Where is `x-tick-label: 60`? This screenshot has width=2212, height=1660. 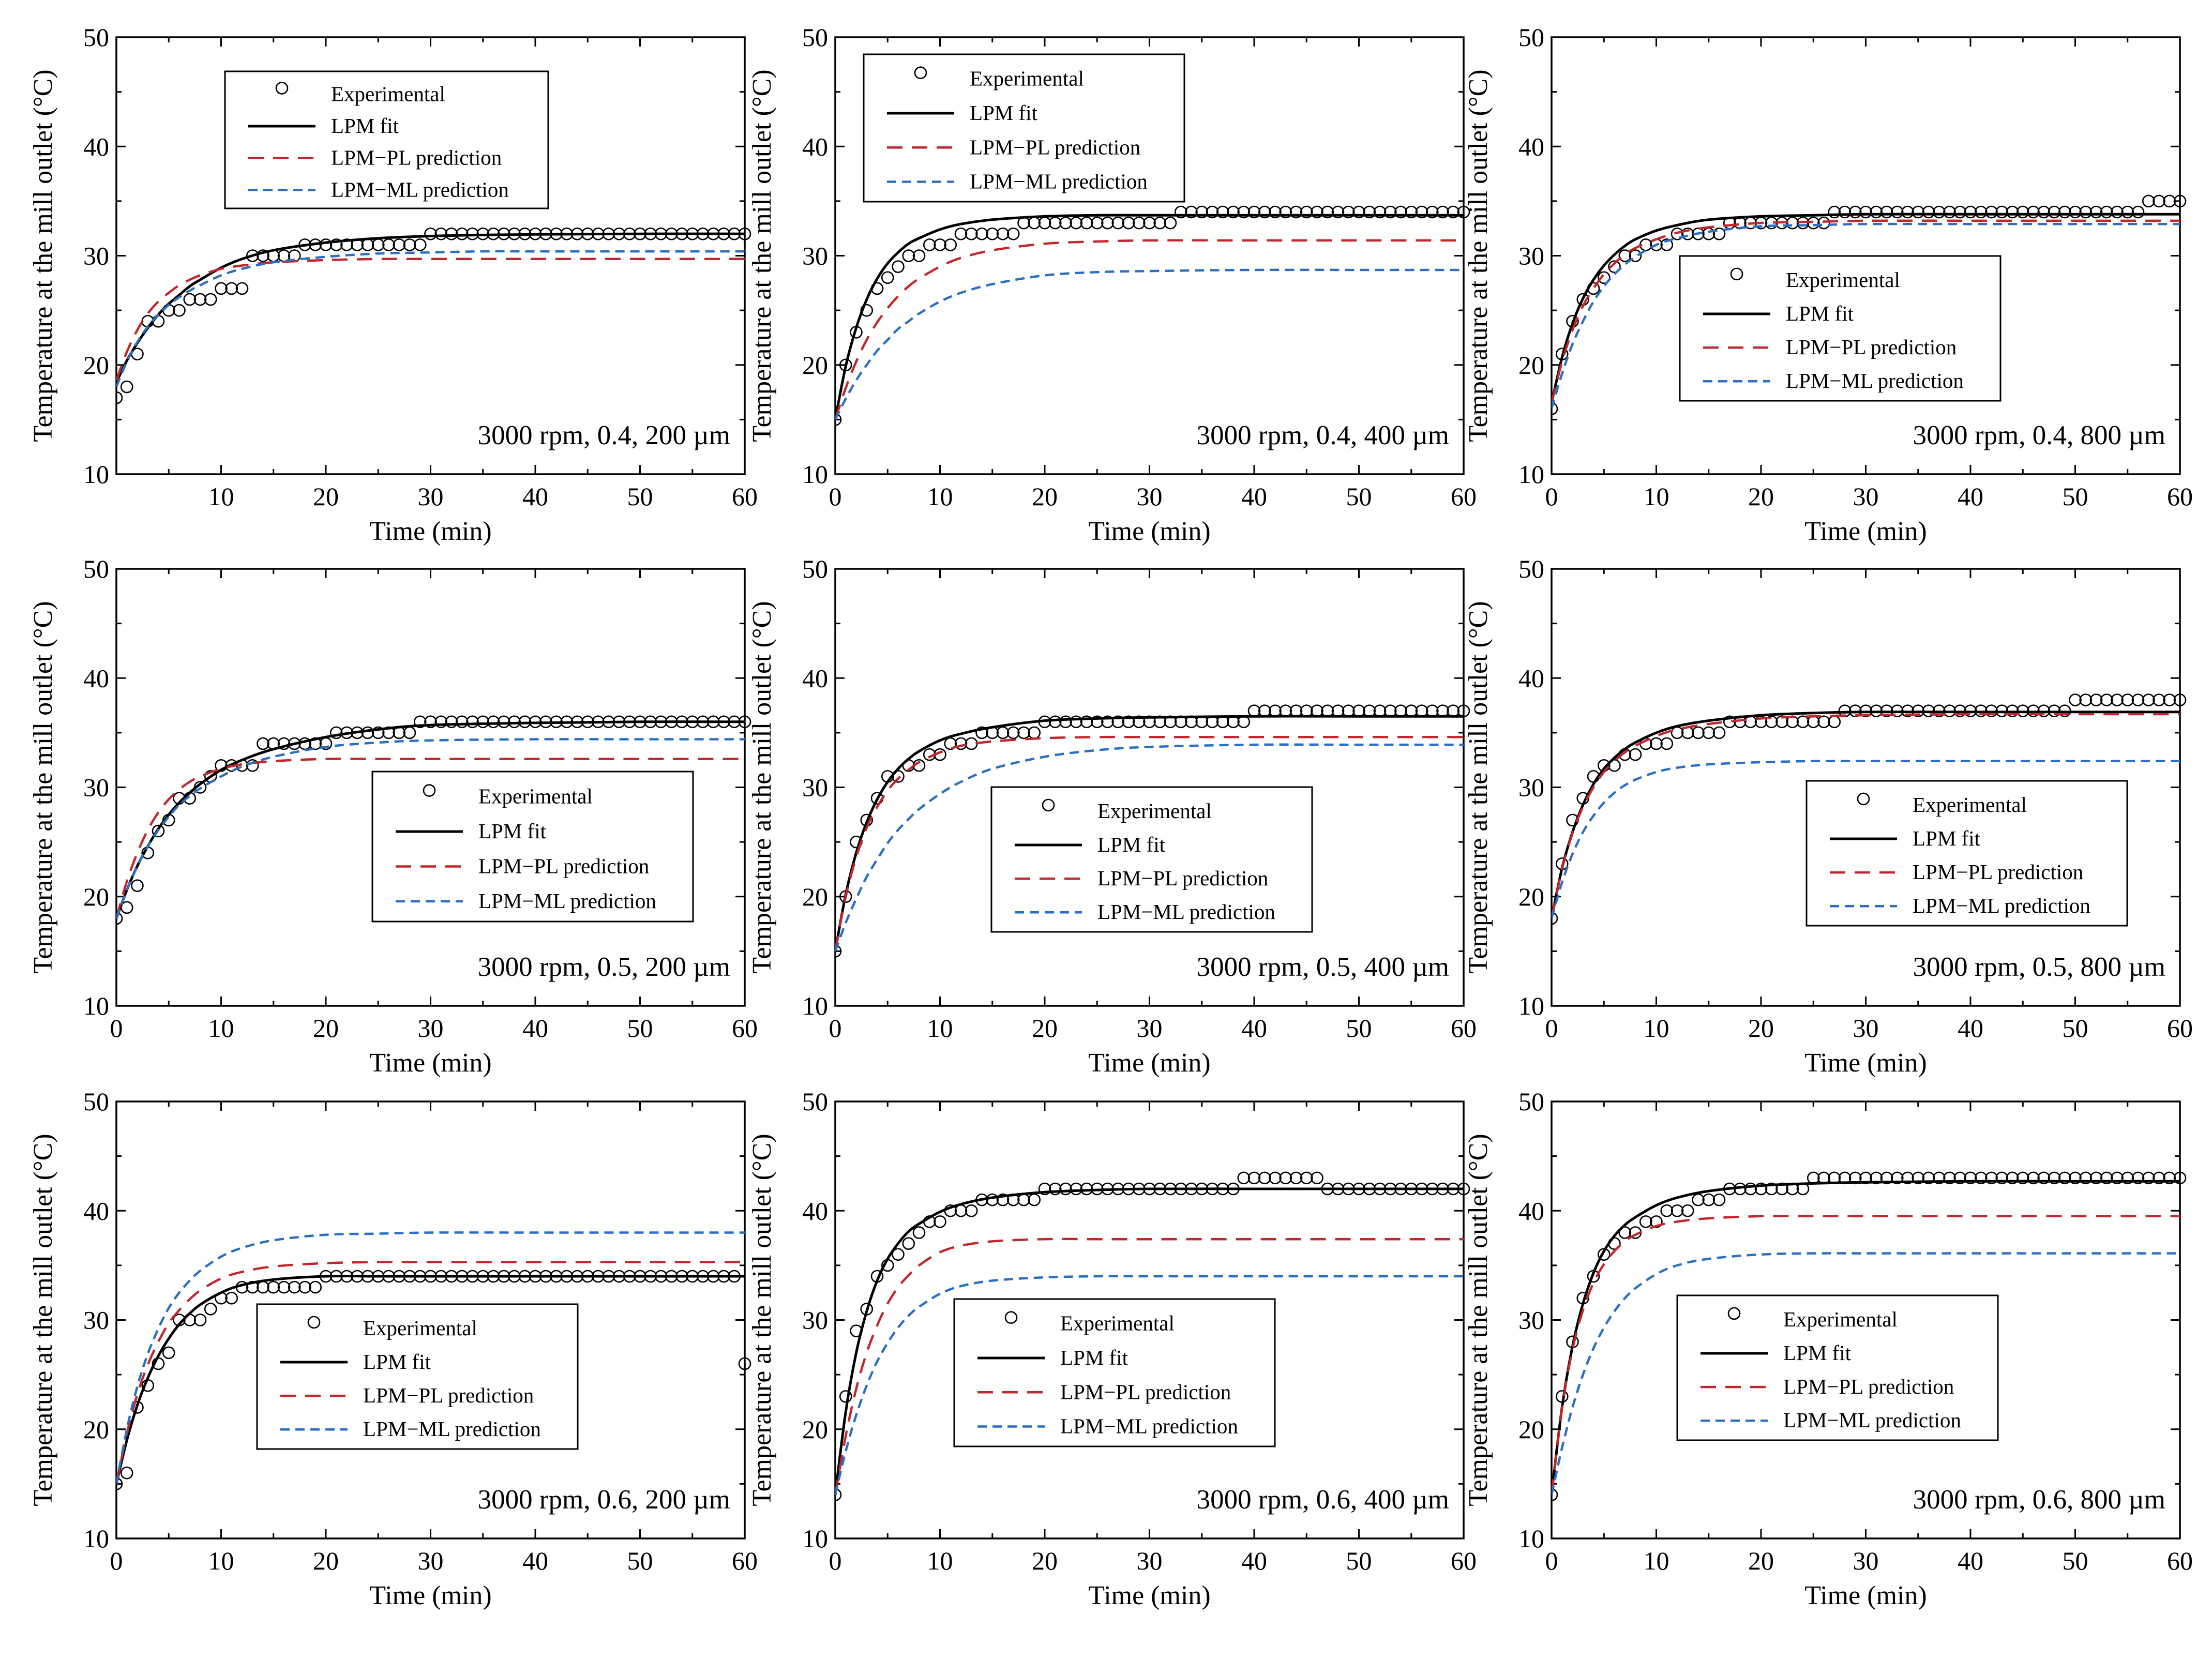
x-tick-label: 60 is located at coordinates (2180, 1028).